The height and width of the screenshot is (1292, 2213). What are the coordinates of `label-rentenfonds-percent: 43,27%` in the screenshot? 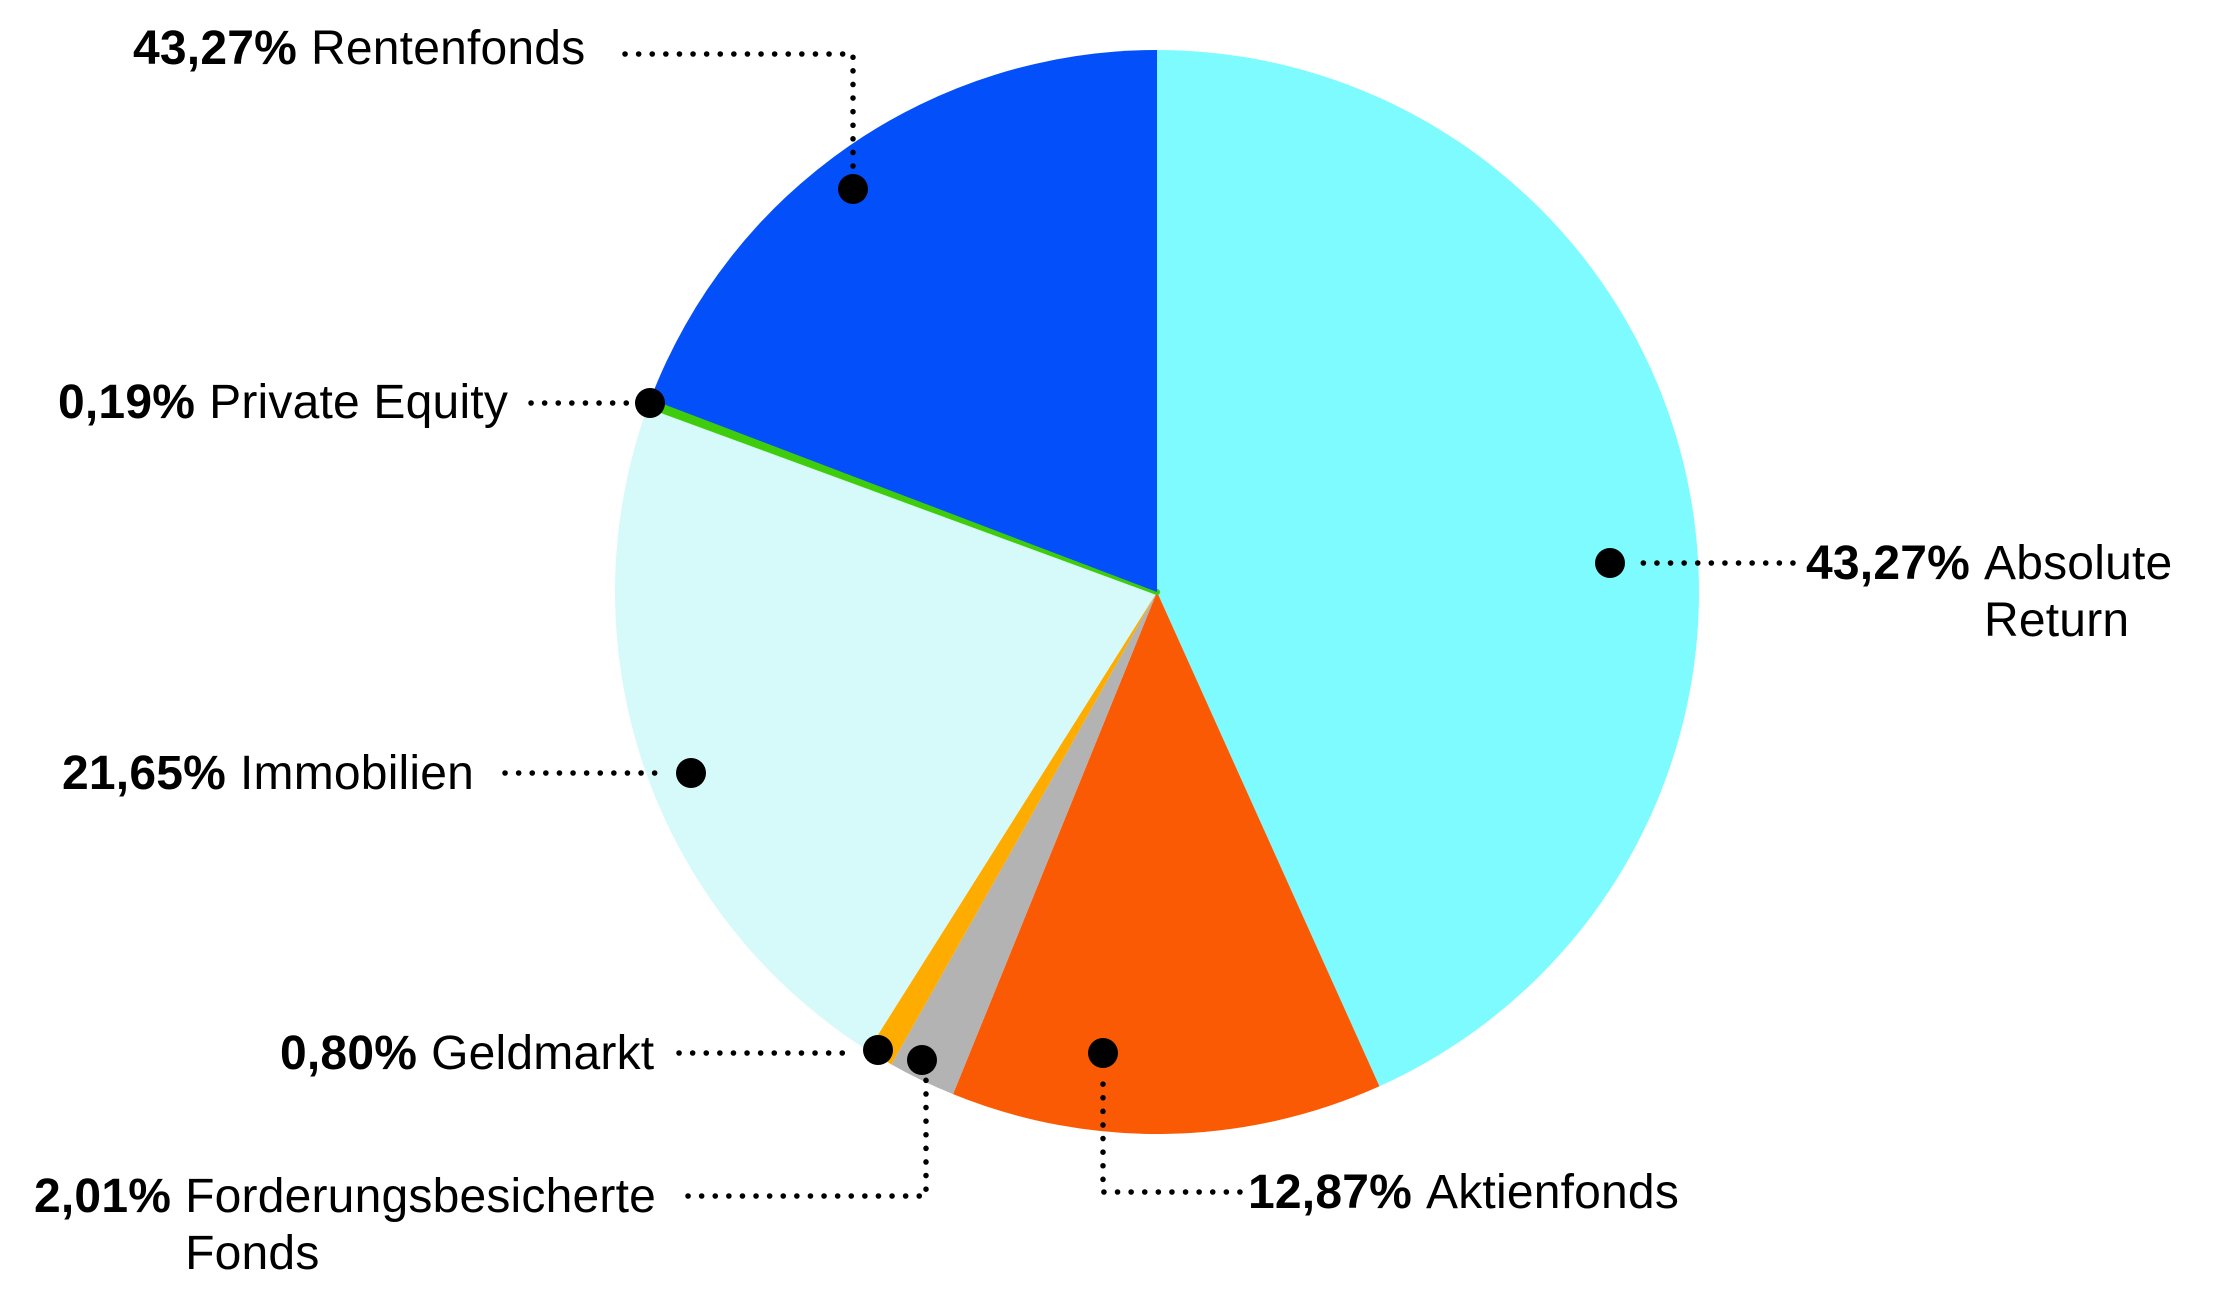 It's located at (215, 48).